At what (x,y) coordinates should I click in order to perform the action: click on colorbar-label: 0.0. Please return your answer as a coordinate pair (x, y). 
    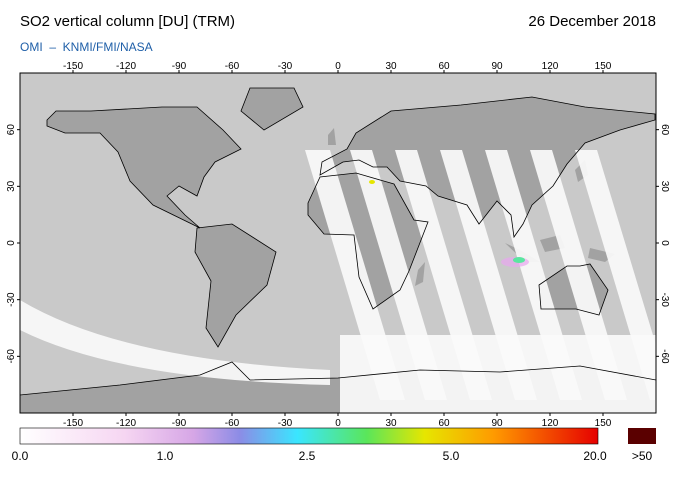
    Looking at the image, I should click on (20, 456).